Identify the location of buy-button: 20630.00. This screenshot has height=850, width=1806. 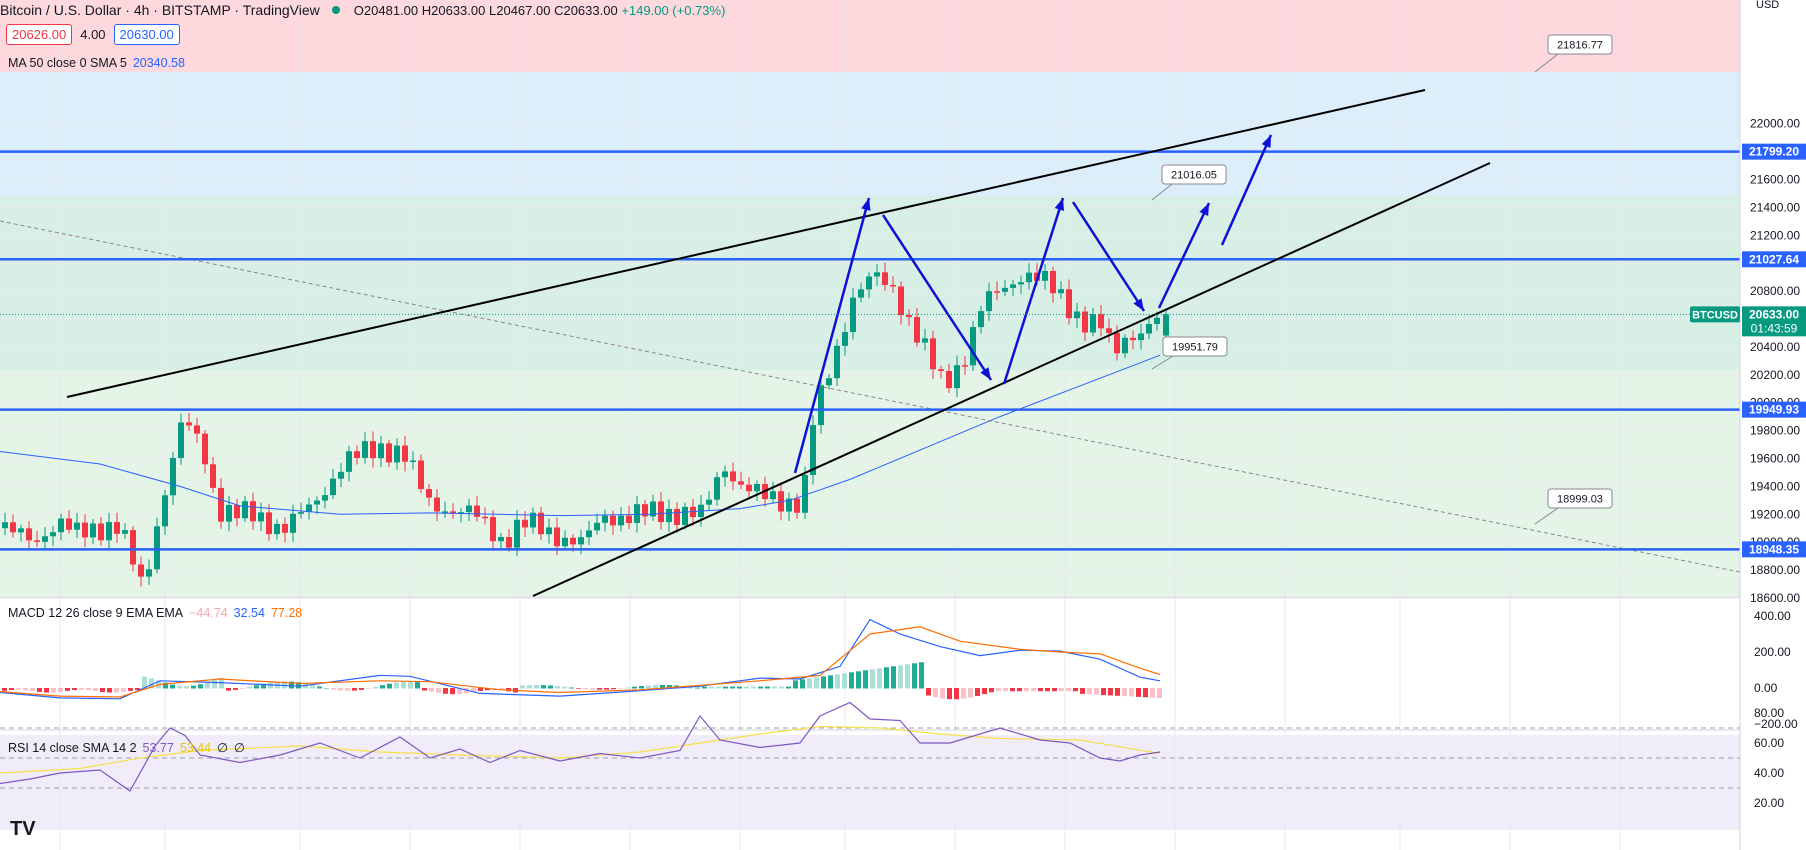
(146, 34).